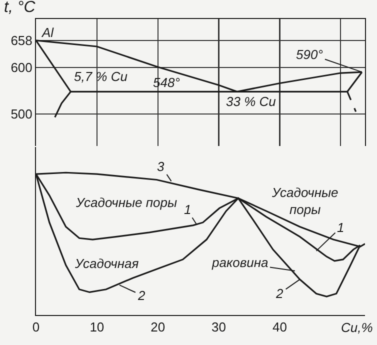 The image size is (377, 345). Describe the element at coordinates (21, 67) in the screenshot. I see `y-tick-label: 600` at that location.